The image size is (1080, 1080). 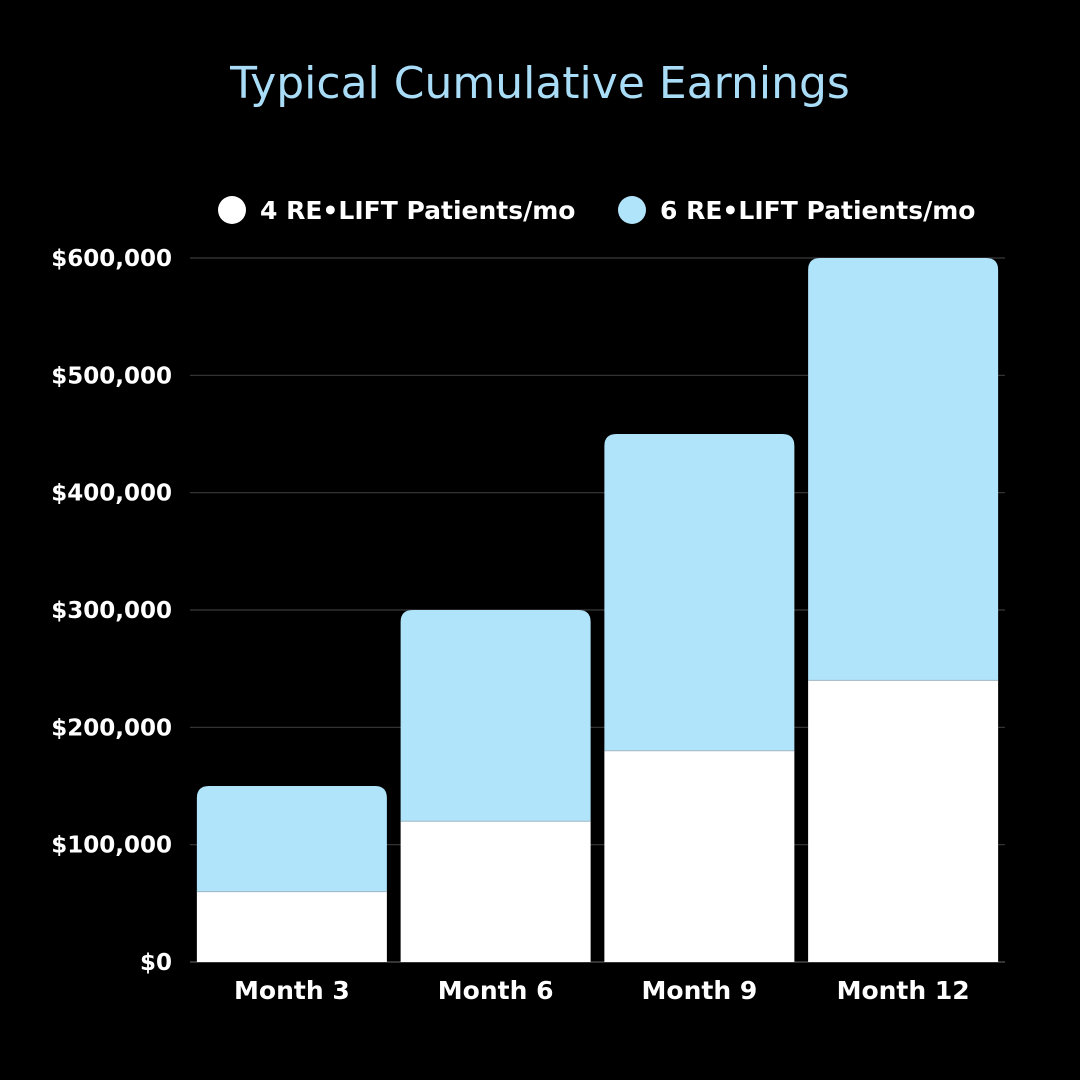 What do you see at coordinates (700, 990) in the screenshot?
I see `x-category-label: Month 9` at bounding box center [700, 990].